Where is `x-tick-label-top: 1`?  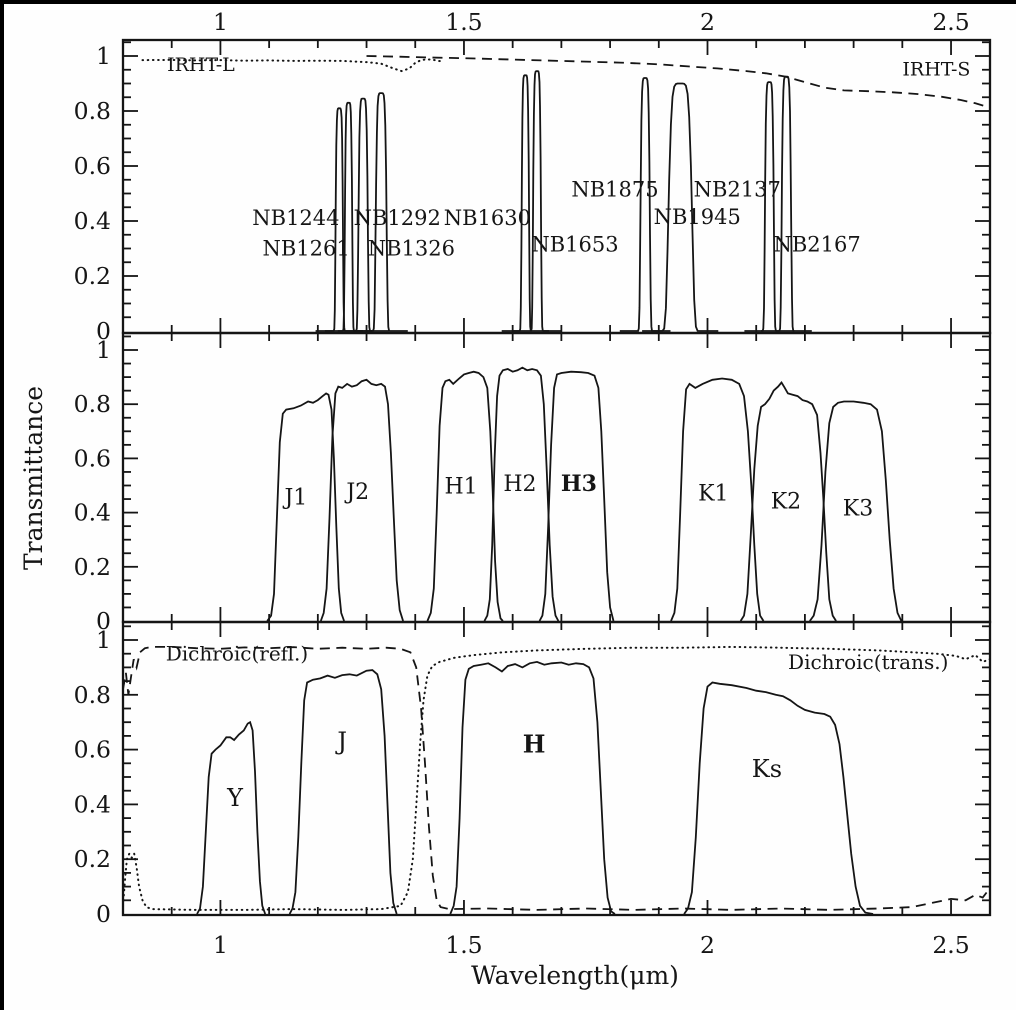 x-tick-label-top: 1 is located at coordinates (220, 22).